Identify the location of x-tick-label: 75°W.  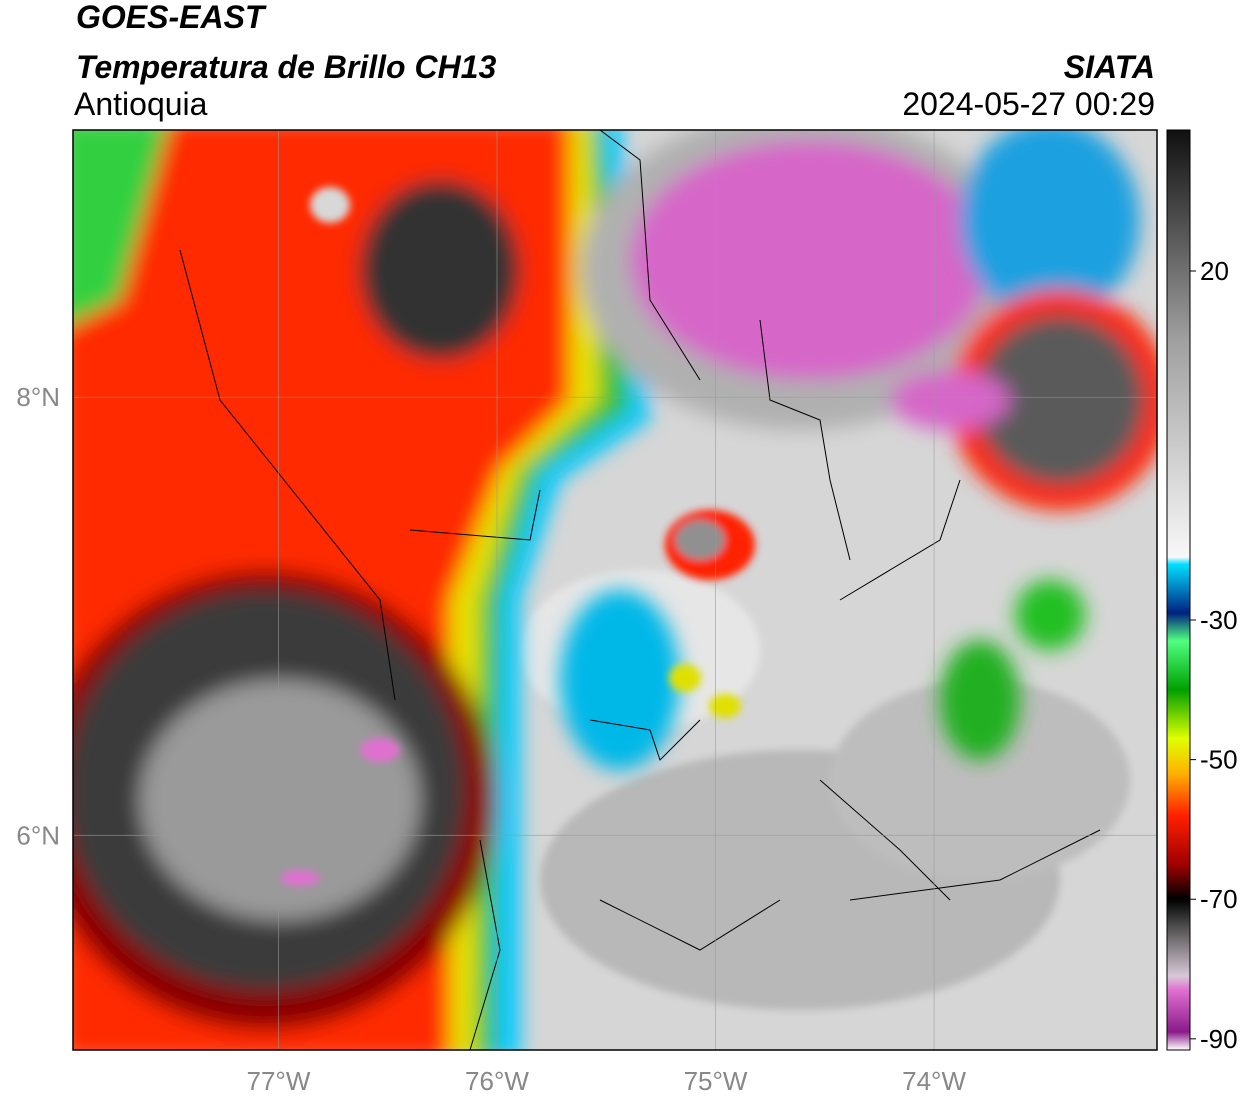
(716, 1081).